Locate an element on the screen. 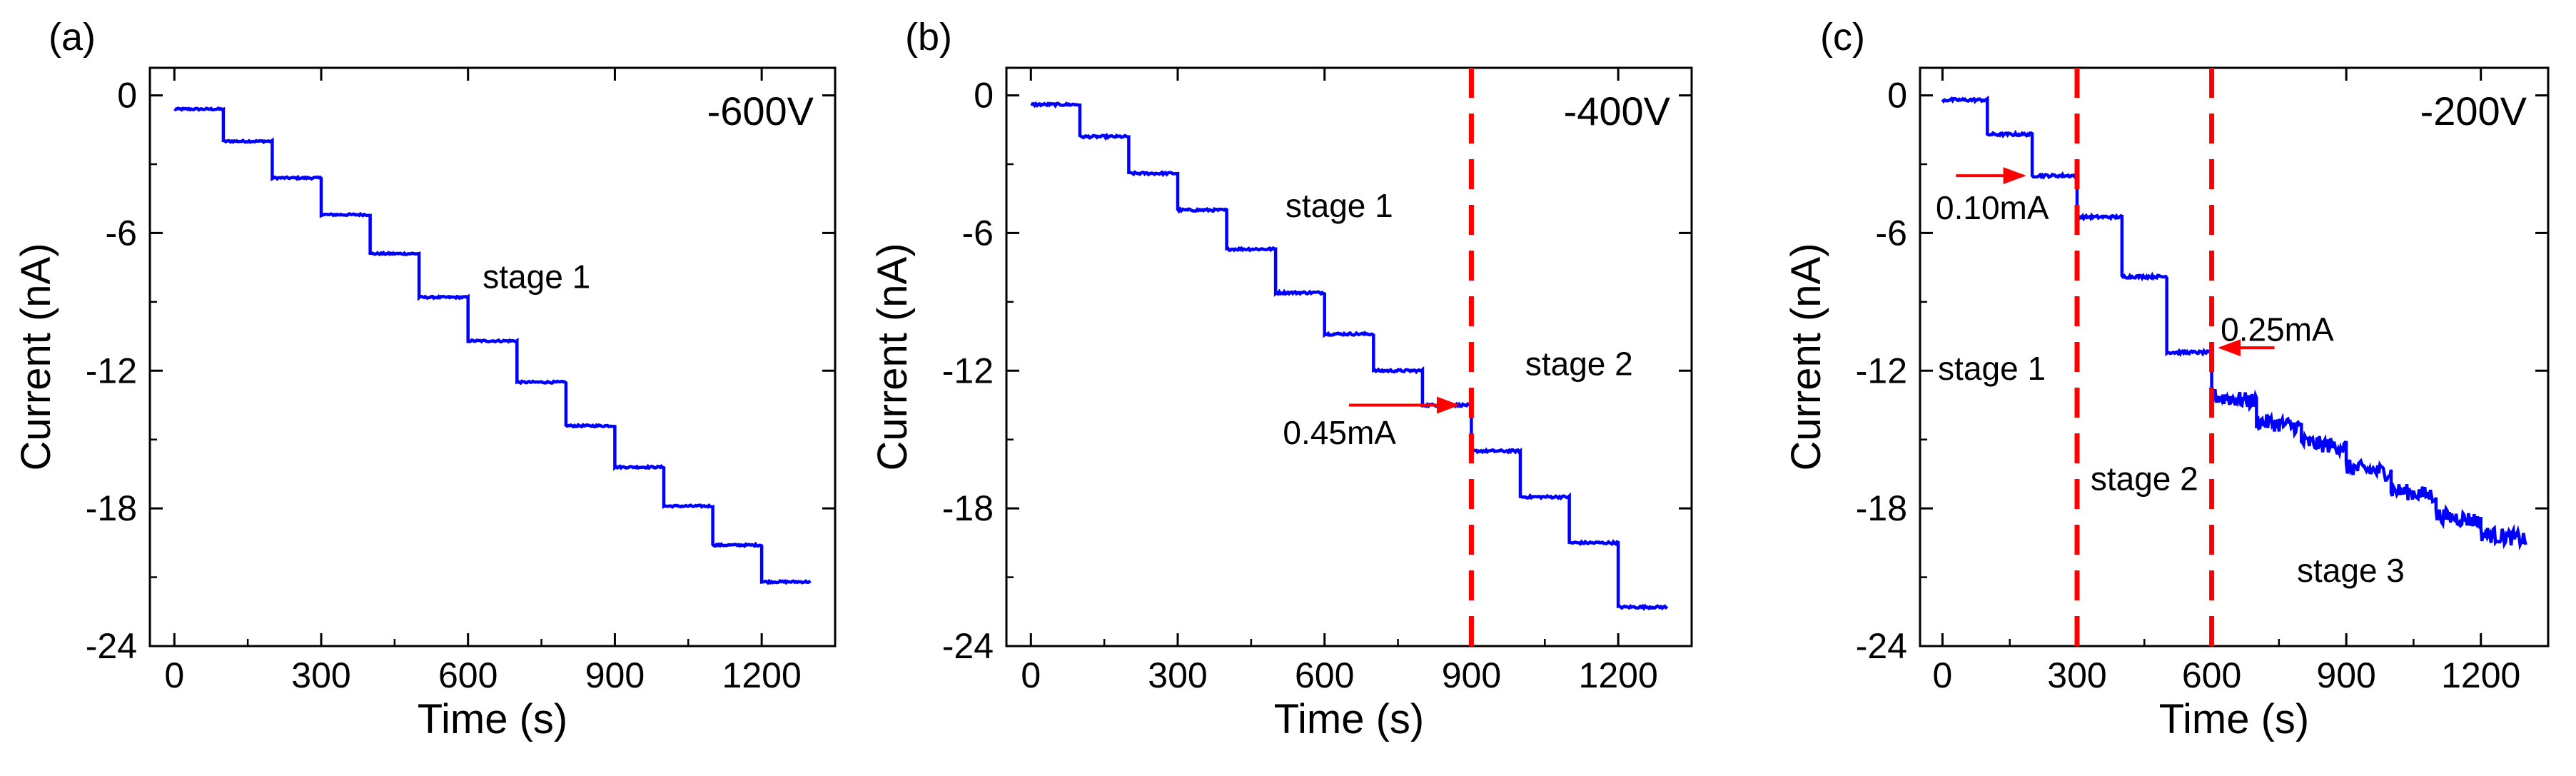 This screenshot has width=2576, height=776. current-trace is located at coordinates (2234, 323).